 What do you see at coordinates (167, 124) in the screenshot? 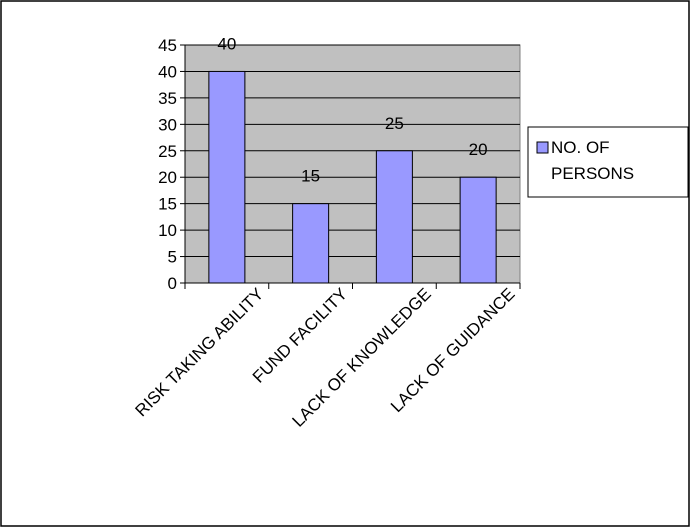
I see `y-tick-label: 30` at bounding box center [167, 124].